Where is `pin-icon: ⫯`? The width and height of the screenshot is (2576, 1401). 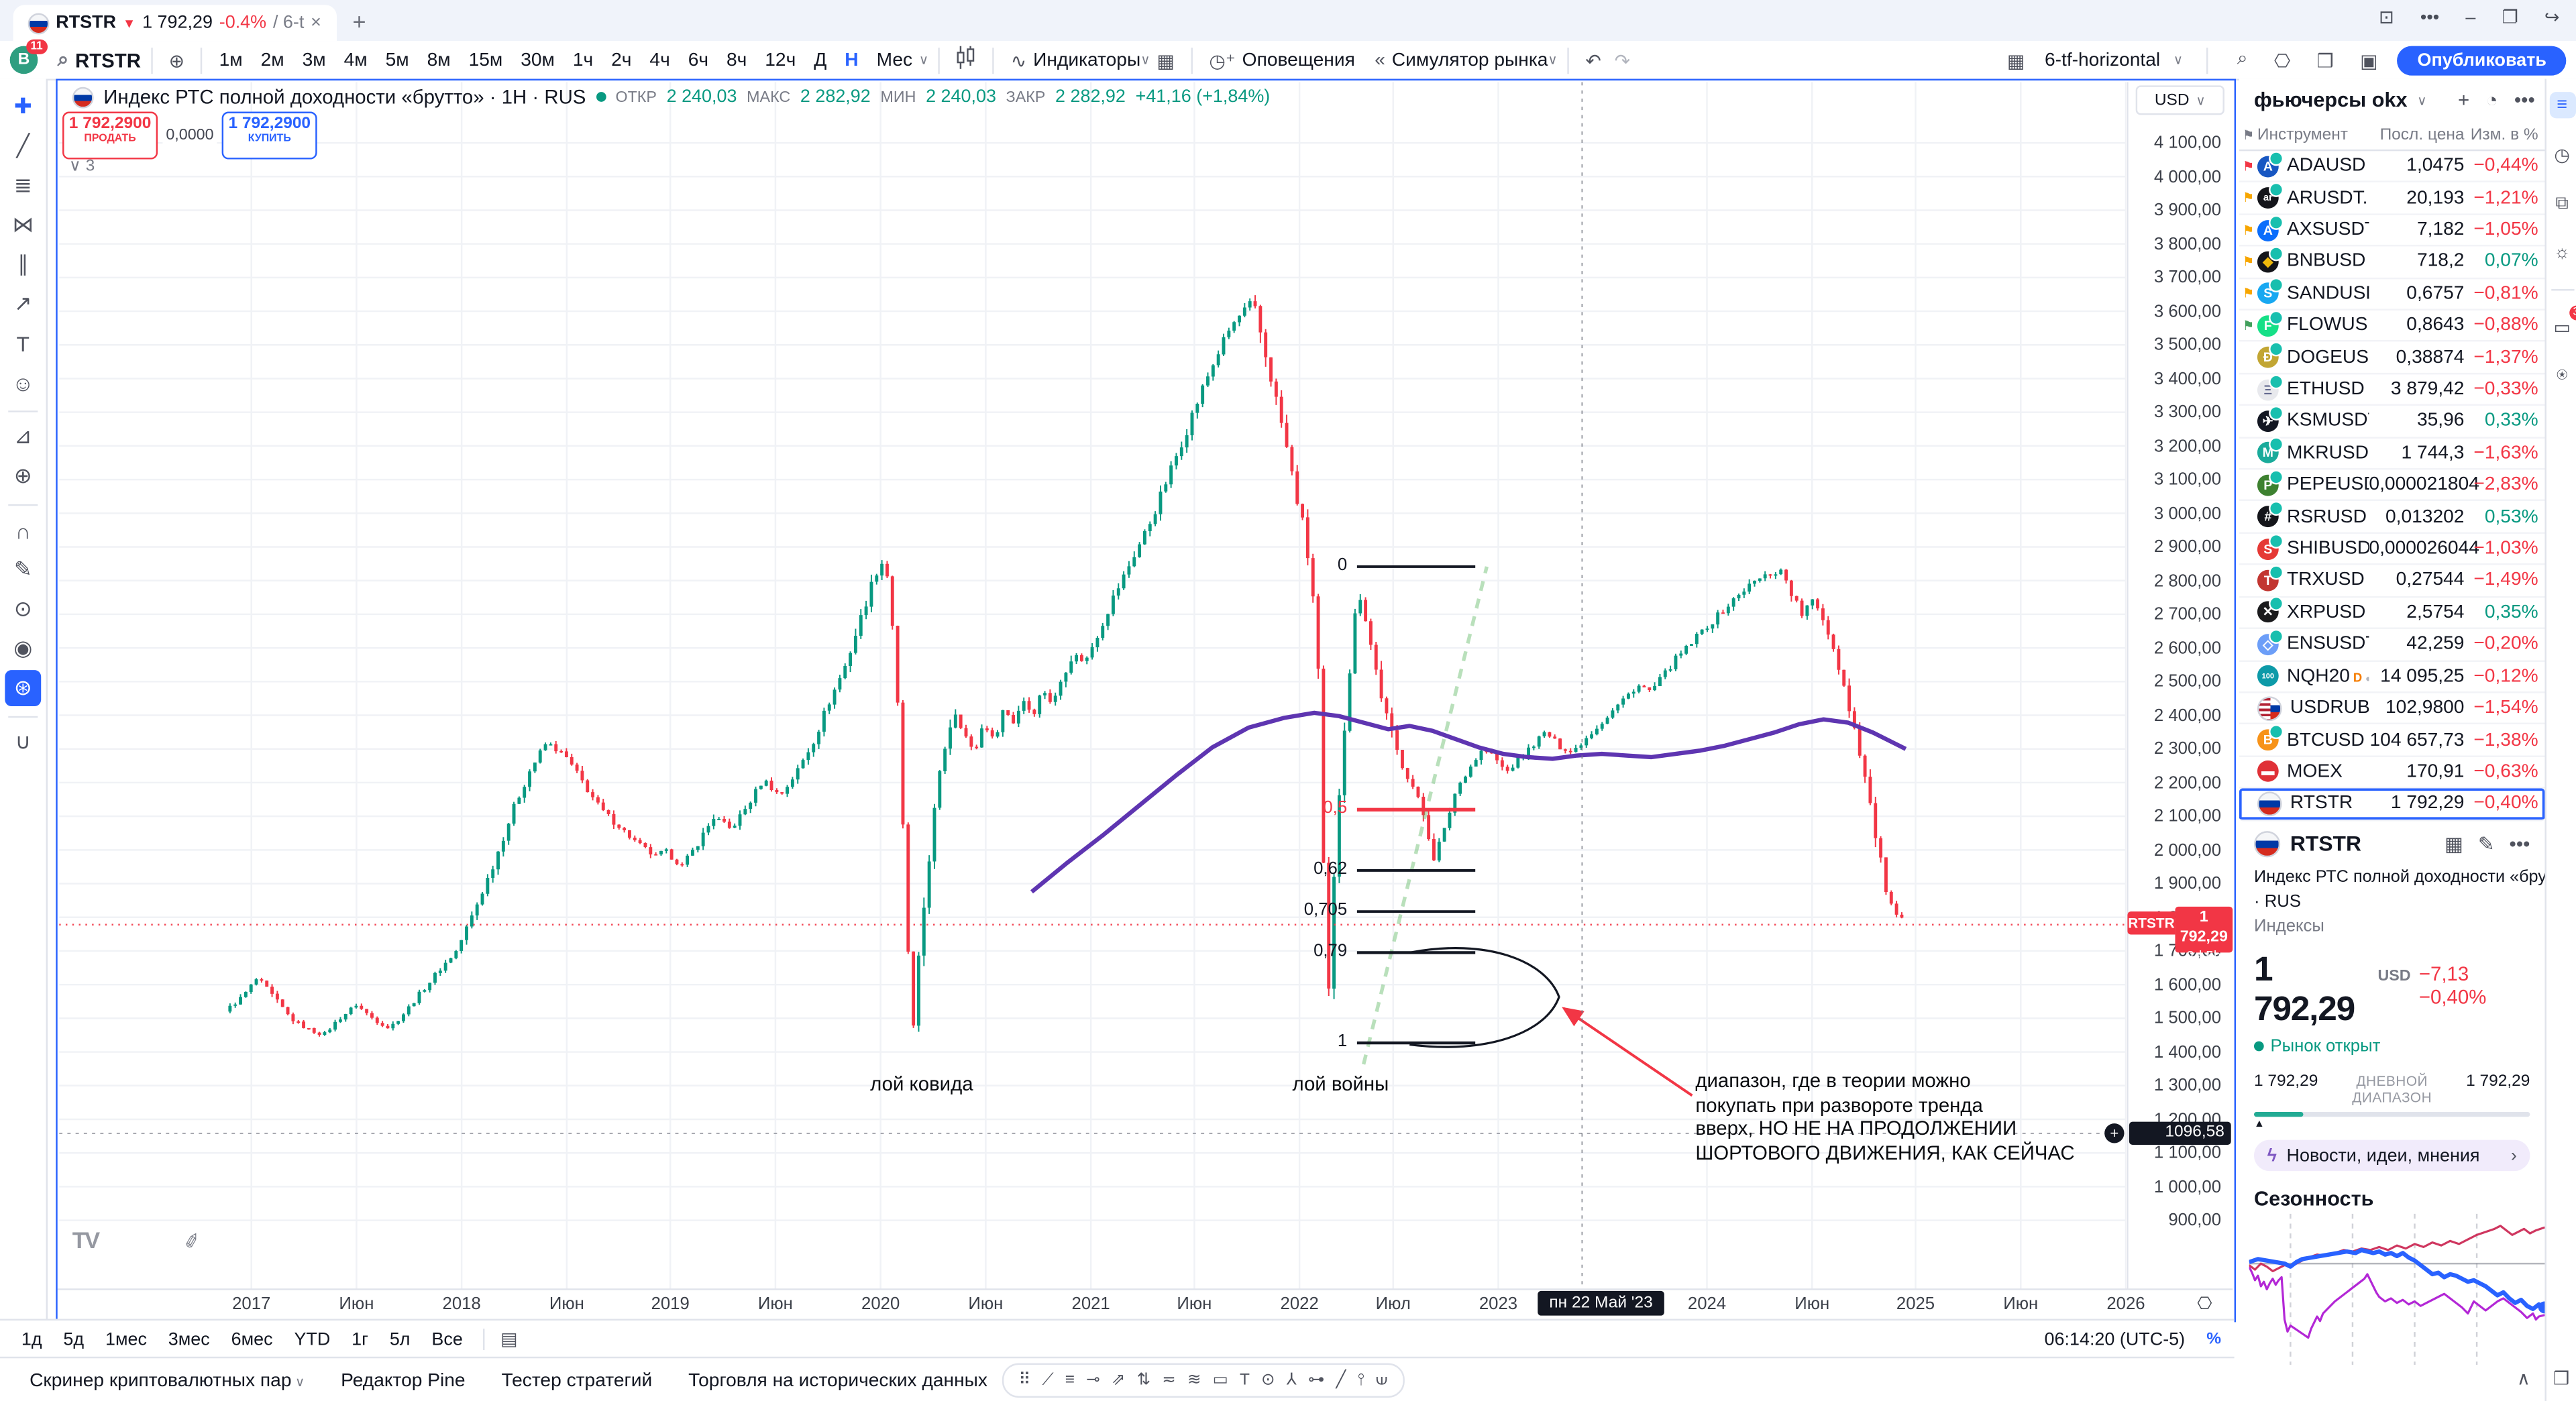
pin-icon: ⫯ is located at coordinates (1361, 1380).